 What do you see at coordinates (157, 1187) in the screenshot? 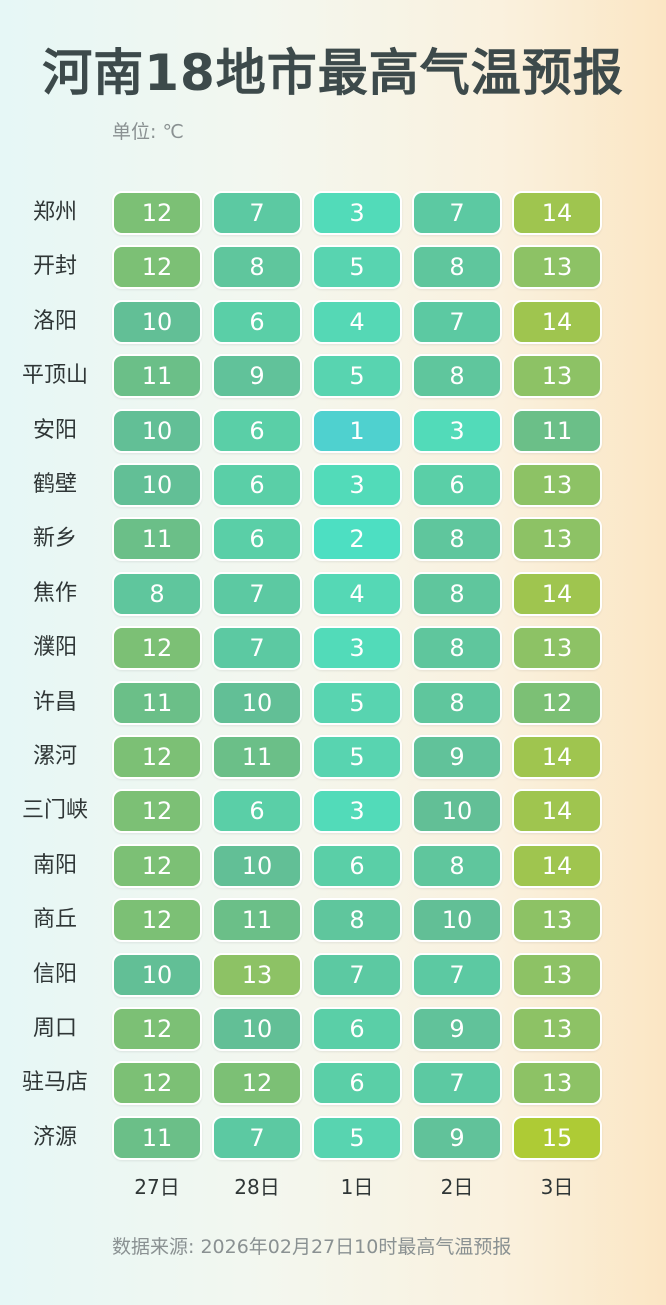
I see `date-axis-label: 27日` at bounding box center [157, 1187].